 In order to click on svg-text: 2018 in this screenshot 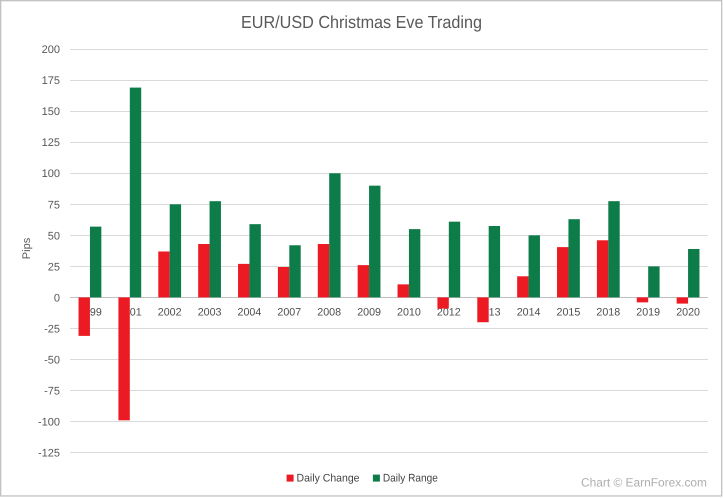, I will do `click(608, 313)`.